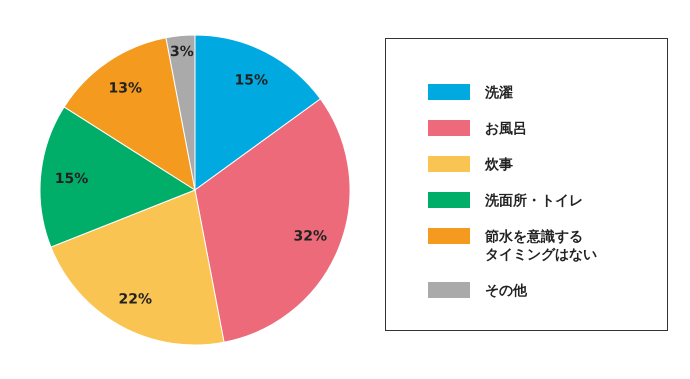 This screenshot has width=690, height=379. What do you see at coordinates (125, 88) in the screenshot?
I see `data-label: 13%` at bounding box center [125, 88].